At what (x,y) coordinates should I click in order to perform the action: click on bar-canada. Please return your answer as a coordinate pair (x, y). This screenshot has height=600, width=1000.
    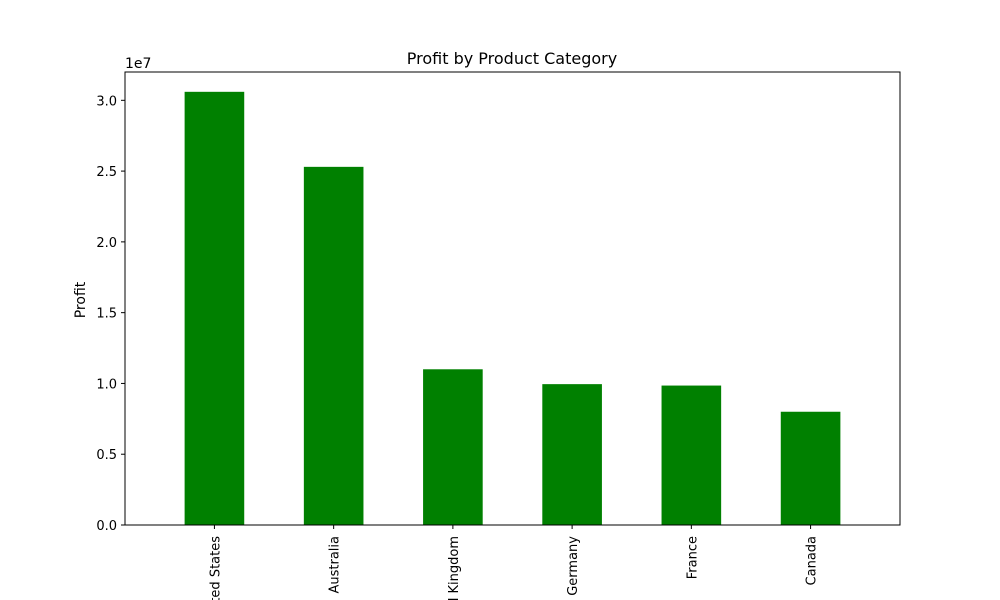
    Looking at the image, I should click on (811, 468).